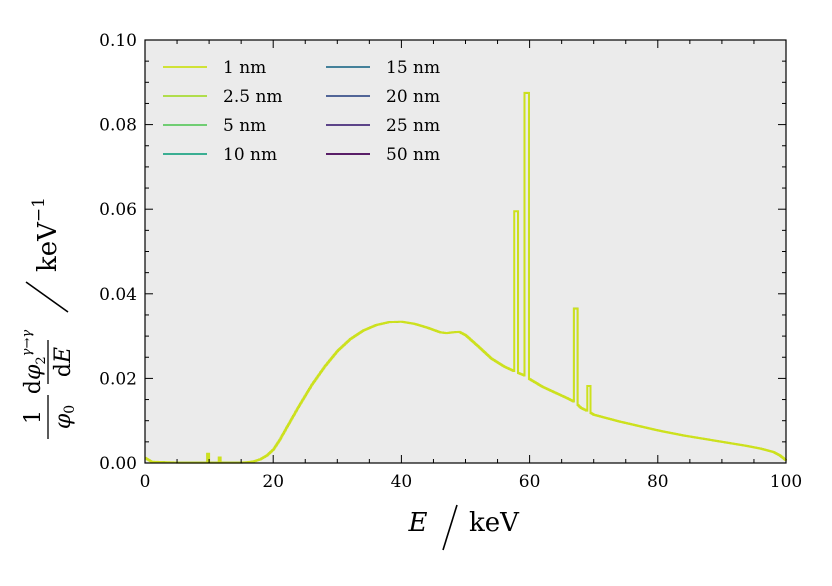  Describe the element at coordinates (118, 210) in the screenshot. I see `y-tick-label: 0.06` at that location.